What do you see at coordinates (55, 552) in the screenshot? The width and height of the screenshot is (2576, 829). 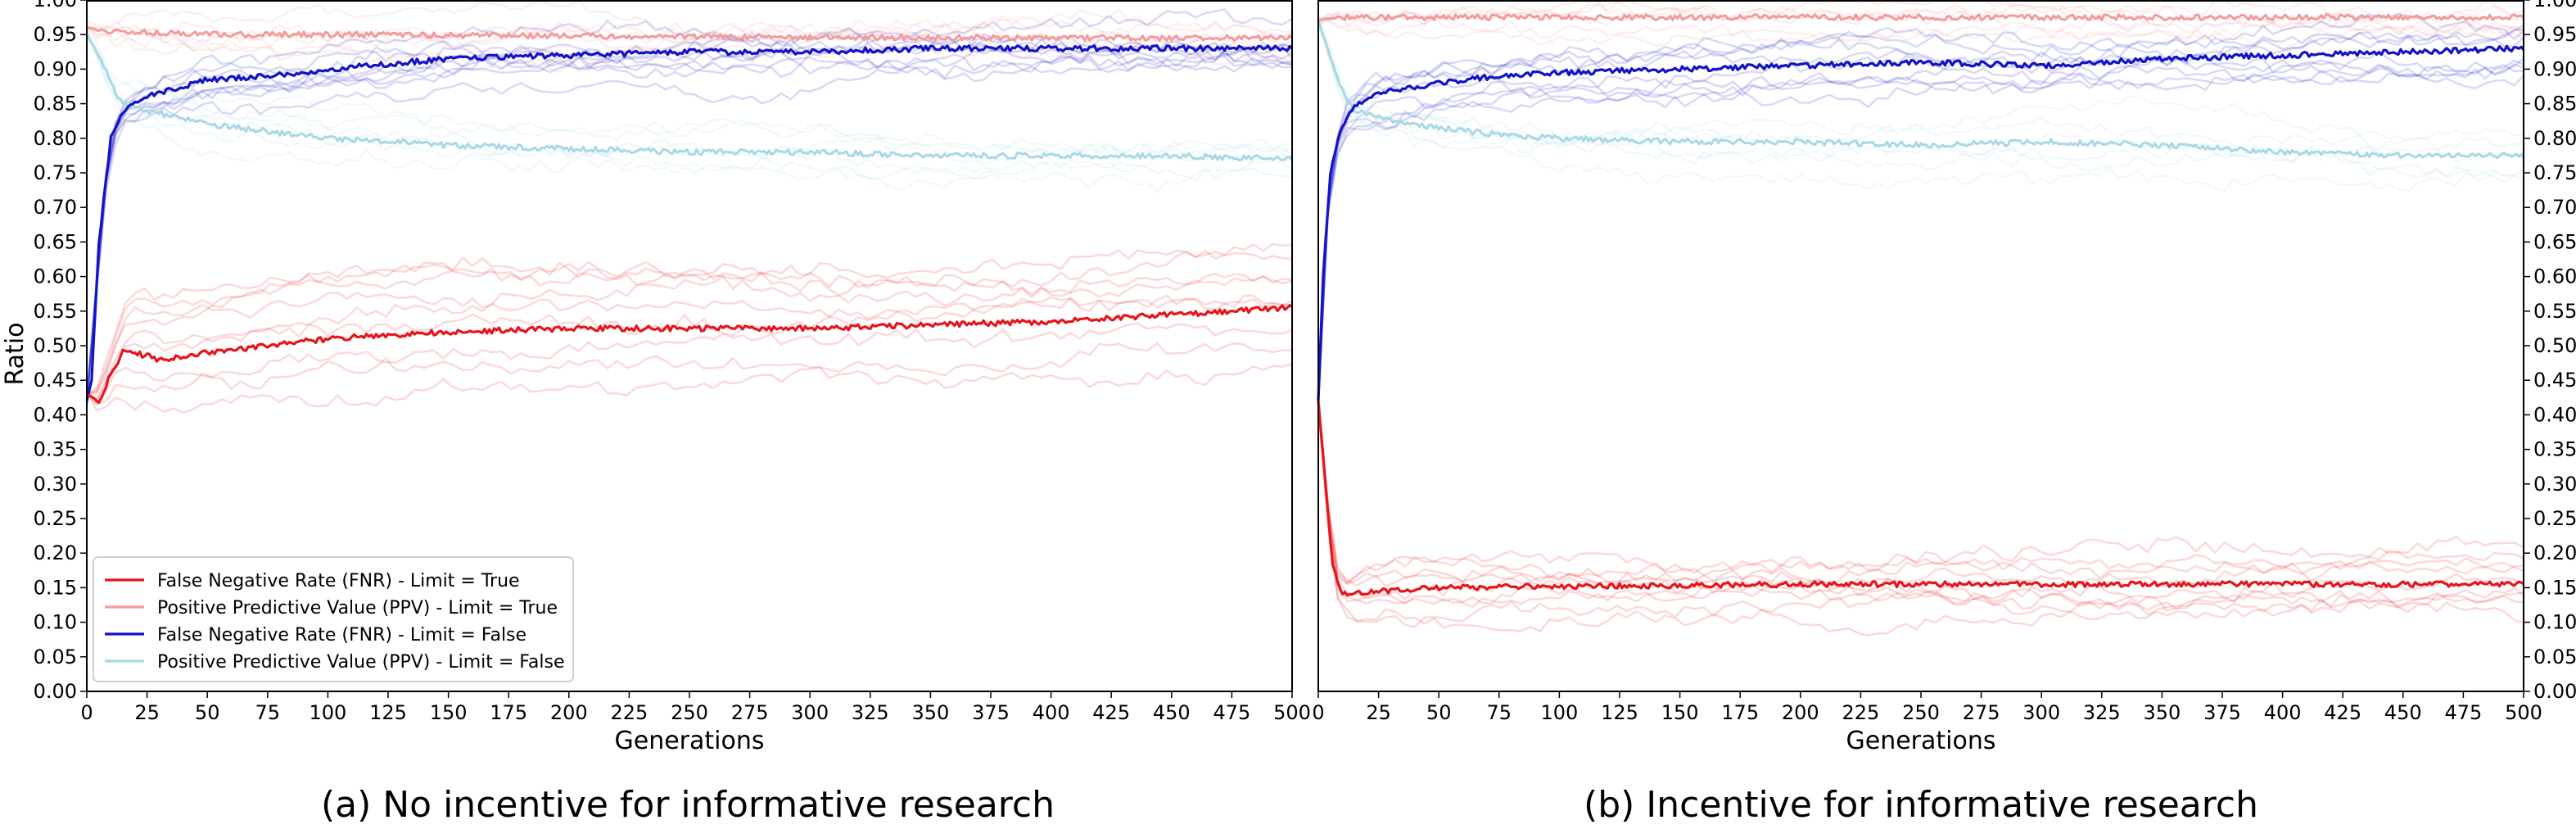 I see `y-tick-label: 0.20` at bounding box center [55, 552].